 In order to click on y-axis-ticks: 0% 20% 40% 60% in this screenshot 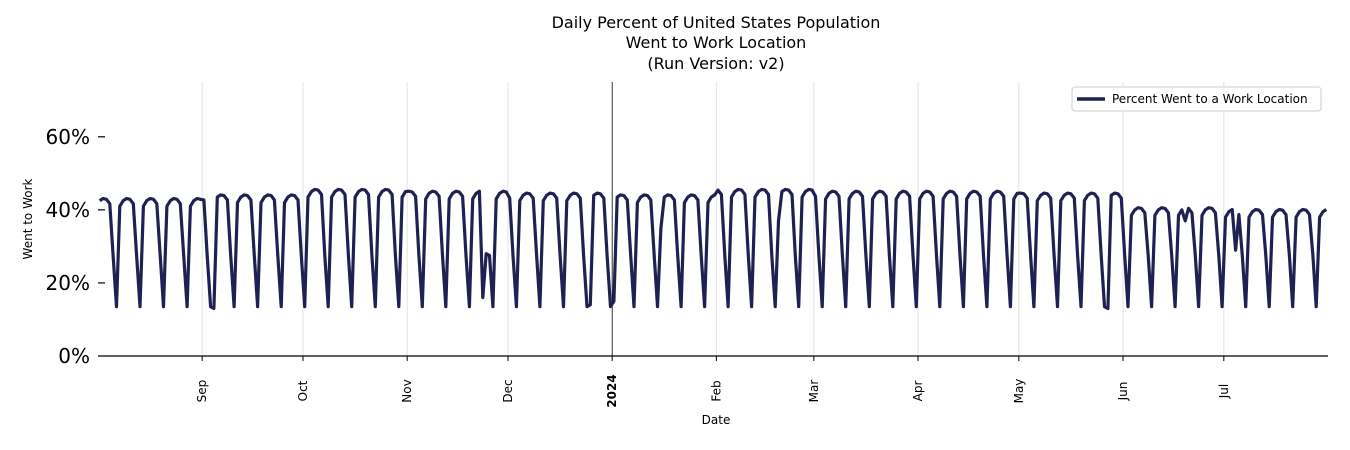, I will do `click(75, 246)`.